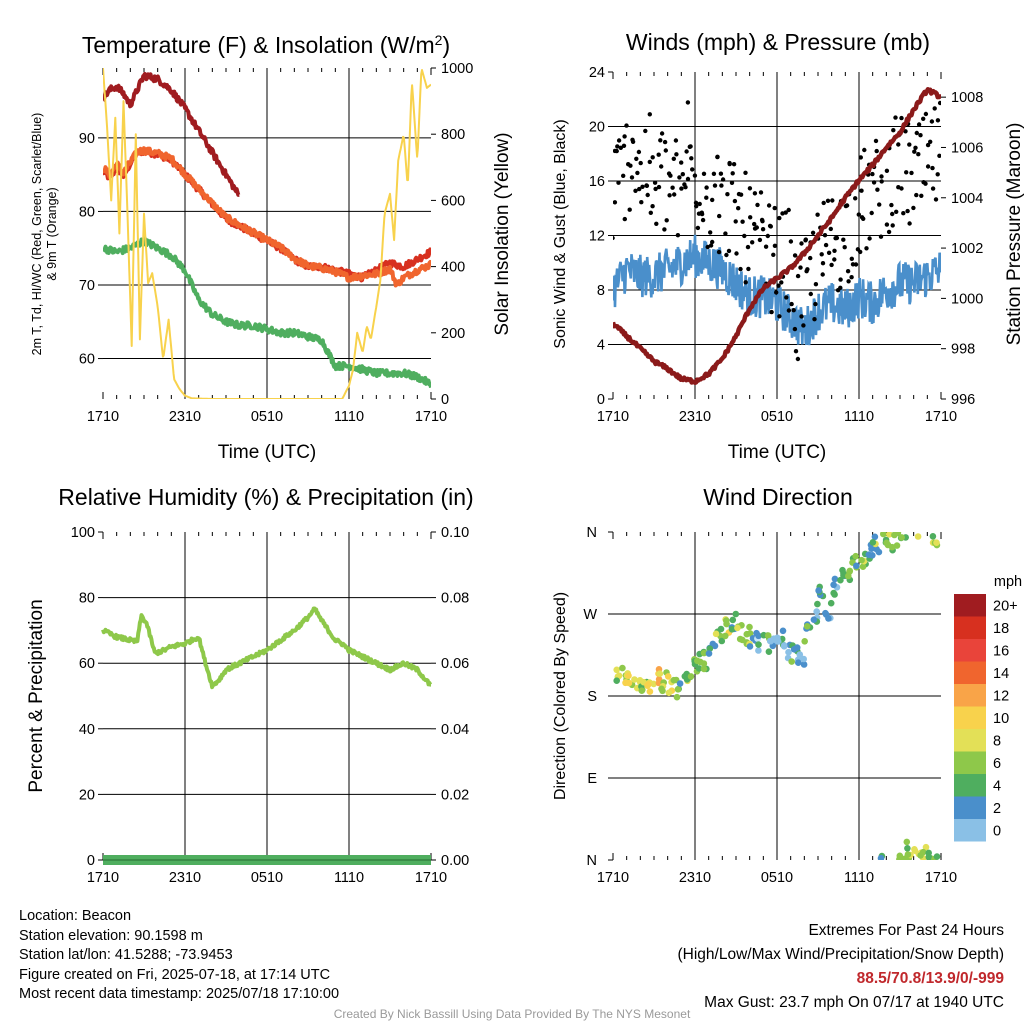 The width and height of the screenshot is (1024, 1024). I want to click on rh-y-tick-label: 100, so click(83, 533).